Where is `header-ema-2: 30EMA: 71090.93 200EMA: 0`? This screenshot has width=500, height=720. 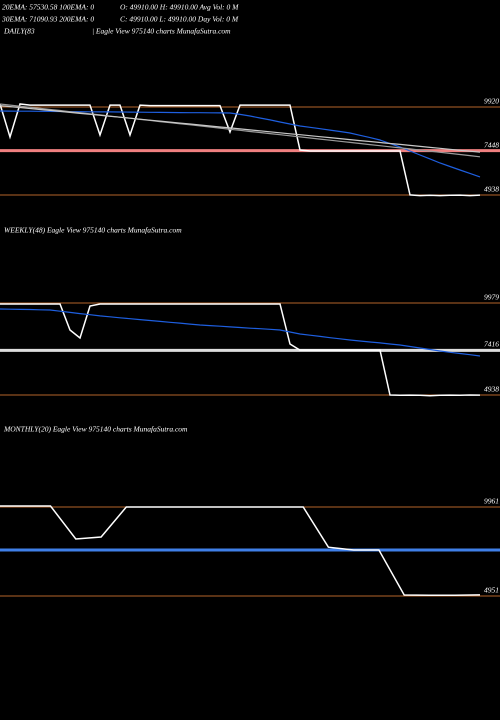
header-ema-2: 30EMA: 71090.93 200EMA: 0 is located at coordinates (47, 19).